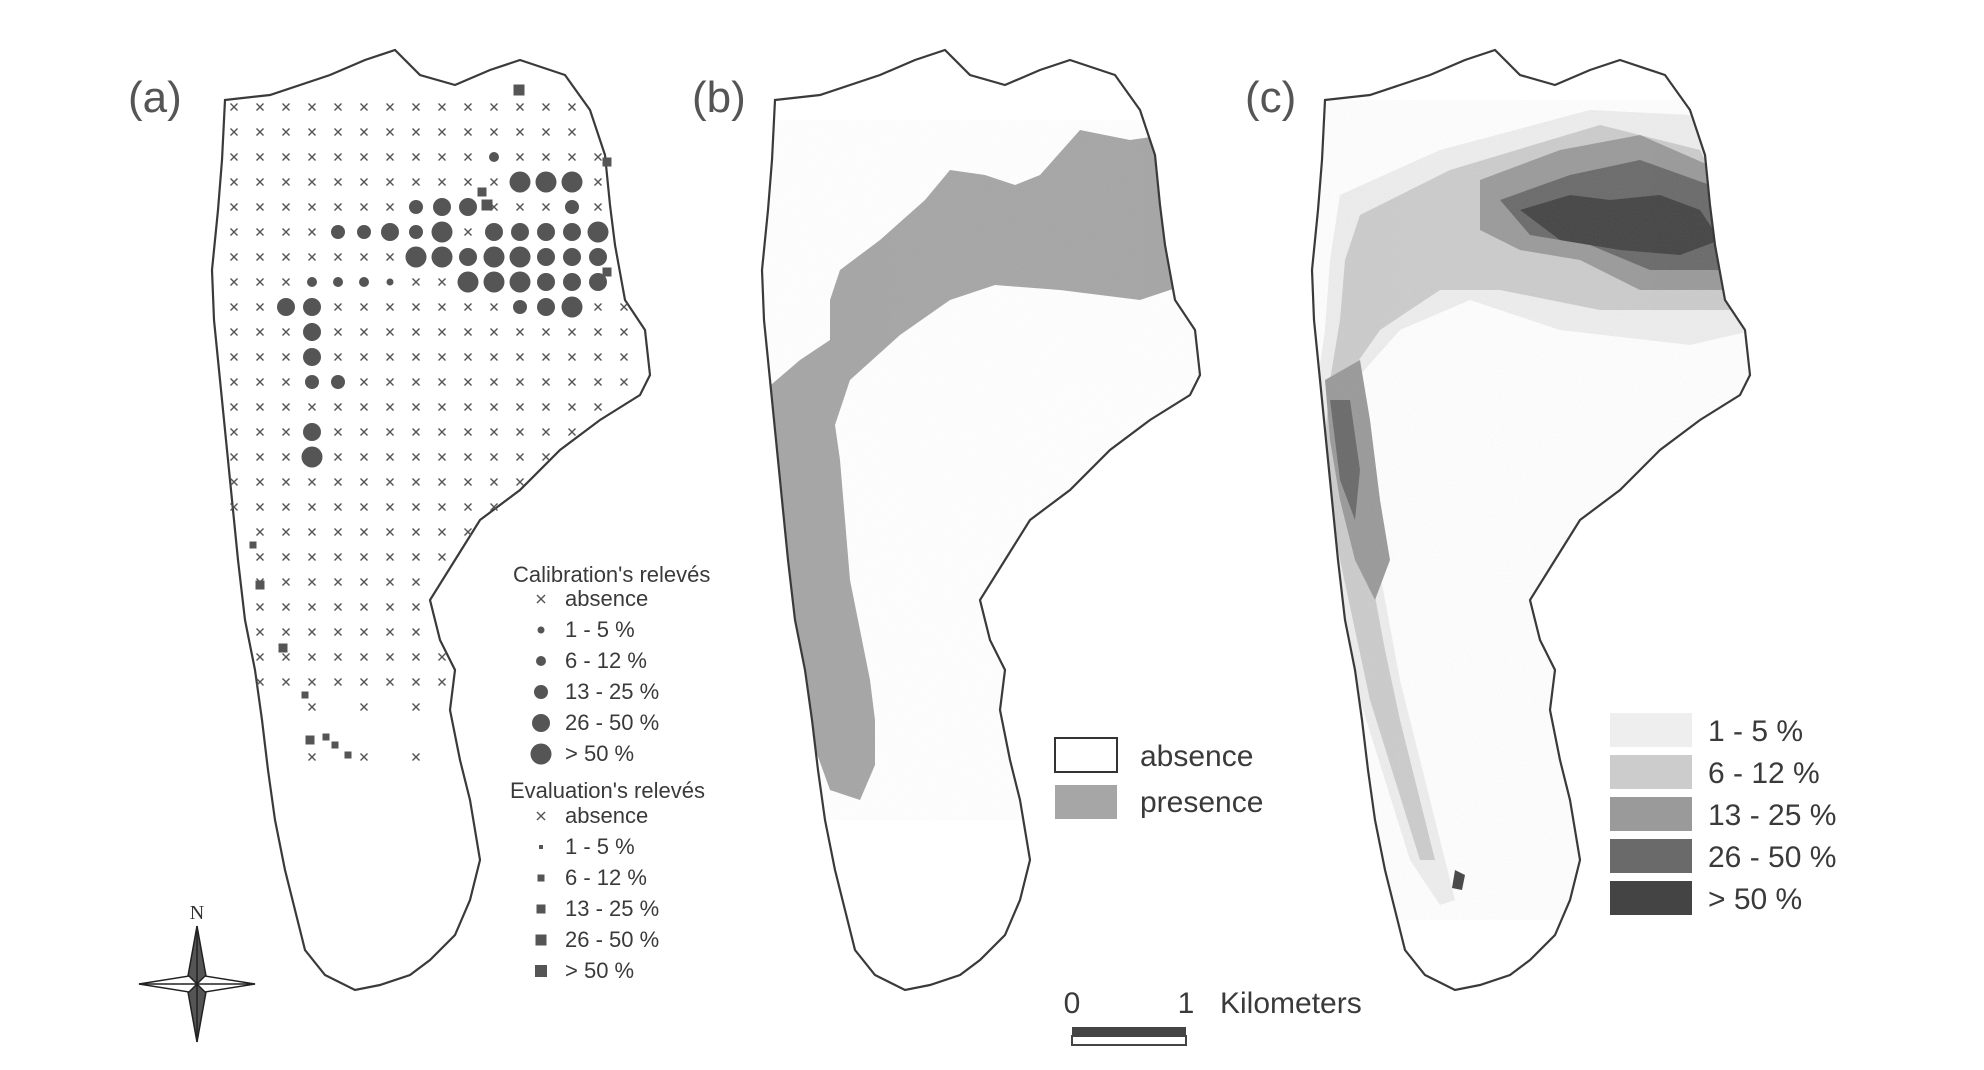 The image size is (1984, 1070). What do you see at coordinates (1201, 802) in the screenshot?
I see `legend-label-presence: presence` at bounding box center [1201, 802].